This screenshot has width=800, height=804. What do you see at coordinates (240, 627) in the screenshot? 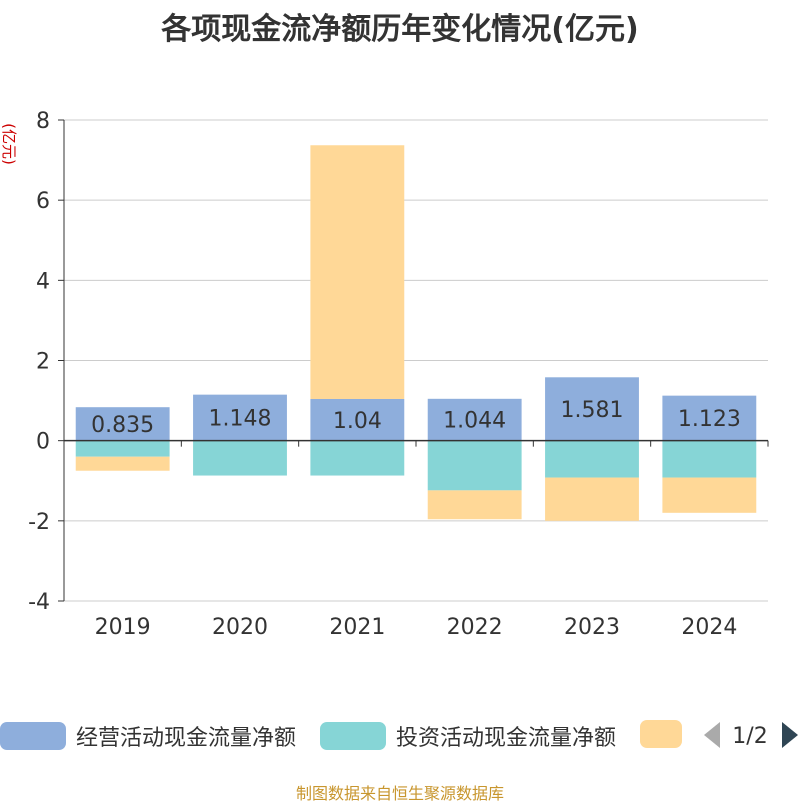
I see `x-tick-label: 2020` at bounding box center [240, 627].